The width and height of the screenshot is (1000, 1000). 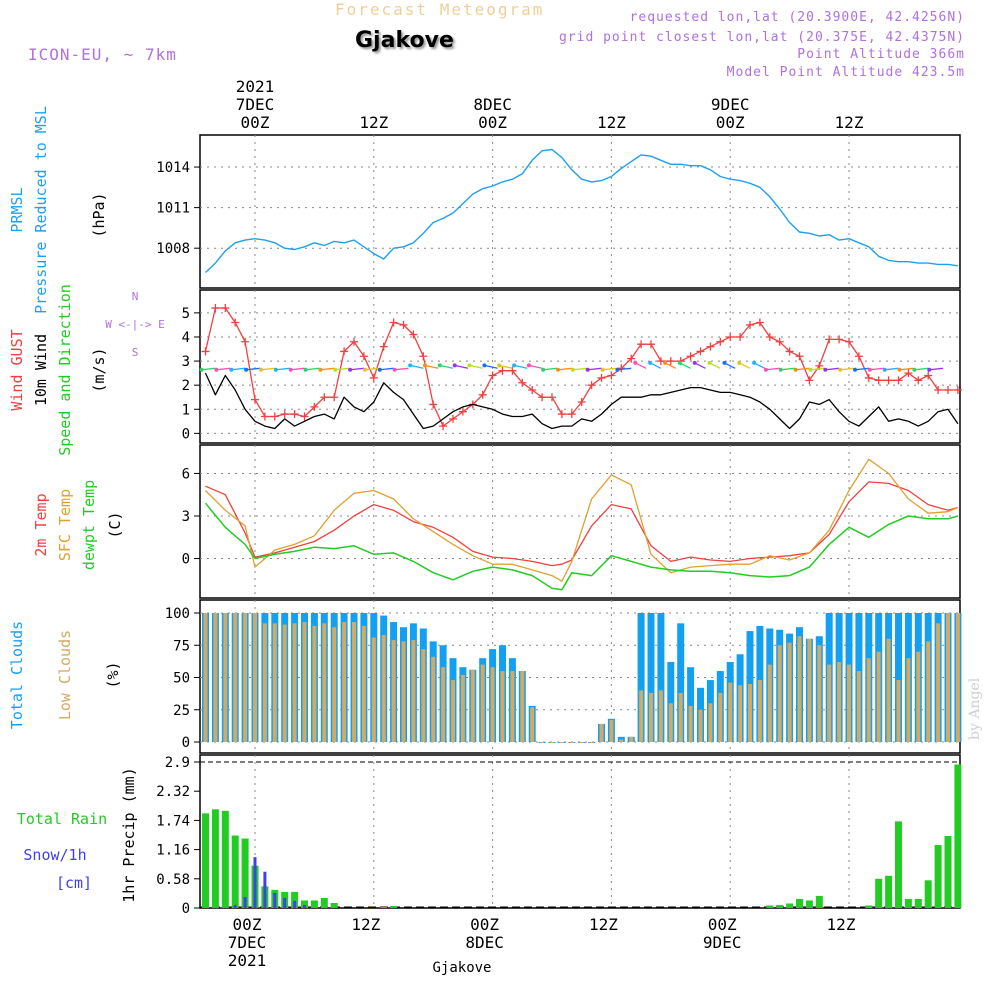 What do you see at coordinates (54, 855) in the screenshot?
I see `snow-label: Snow/1h` at bounding box center [54, 855].